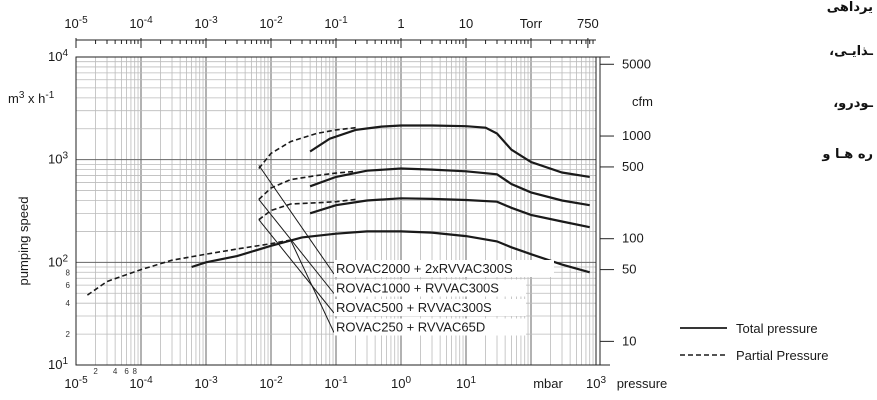 The height and width of the screenshot is (400, 877). What do you see at coordinates (853, 103) in the screenshot?
I see `persian-text-line-3: ـودرو،` at bounding box center [853, 103].